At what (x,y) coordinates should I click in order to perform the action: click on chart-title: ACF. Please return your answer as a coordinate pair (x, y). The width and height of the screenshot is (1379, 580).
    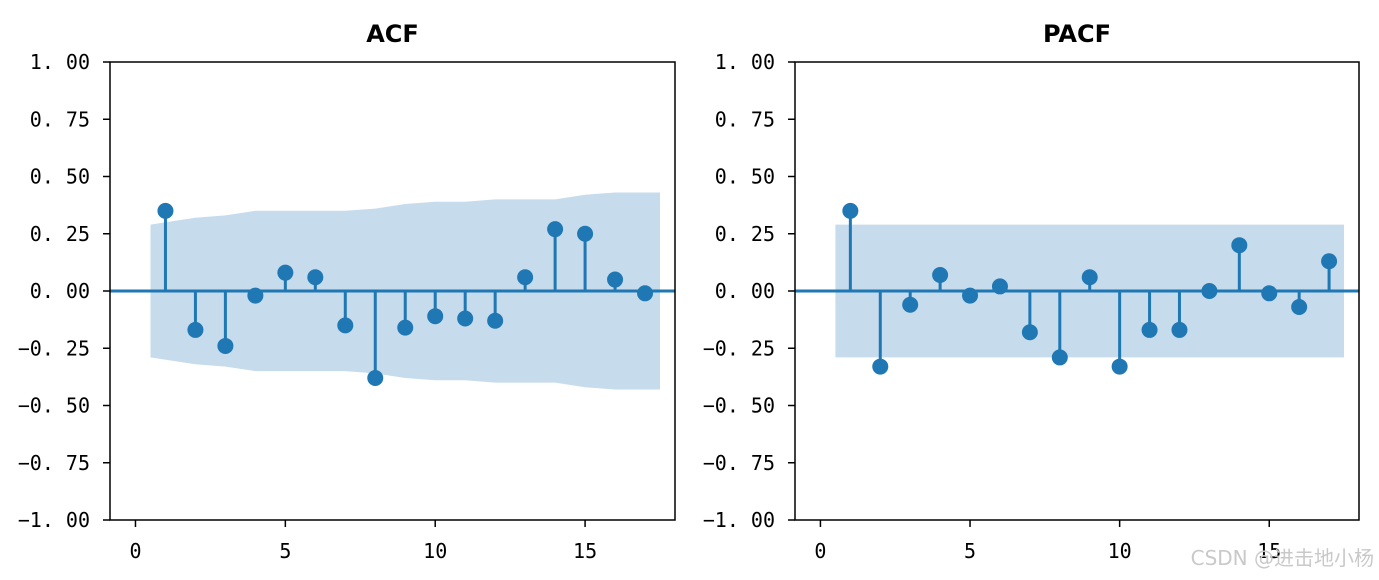
    Looking at the image, I should click on (392, 34).